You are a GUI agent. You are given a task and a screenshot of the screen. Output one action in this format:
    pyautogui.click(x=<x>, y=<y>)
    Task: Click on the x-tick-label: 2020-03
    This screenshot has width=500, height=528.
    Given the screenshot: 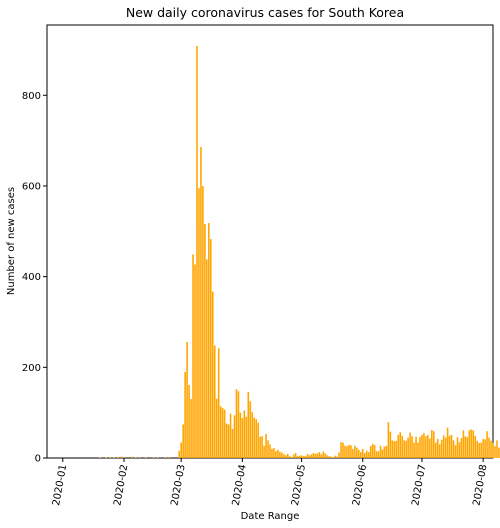 What is the action you would take?
    pyautogui.click(x=179, y=485)
    